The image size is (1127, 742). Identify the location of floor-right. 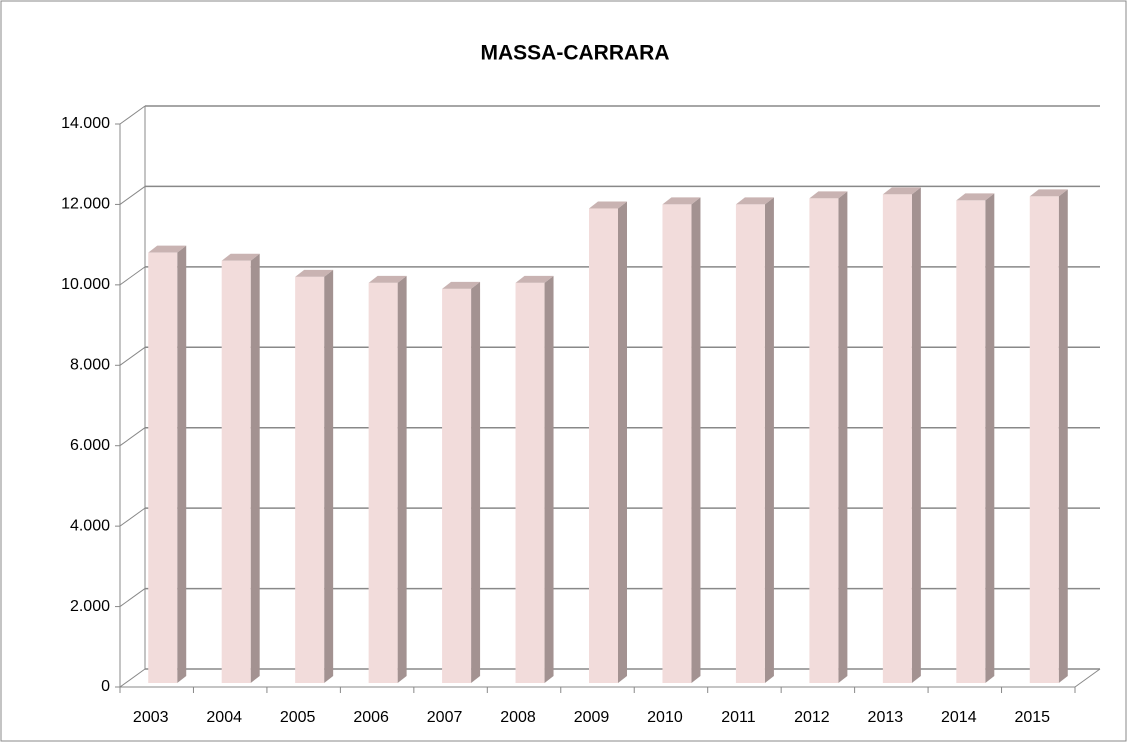
(1087, 678).